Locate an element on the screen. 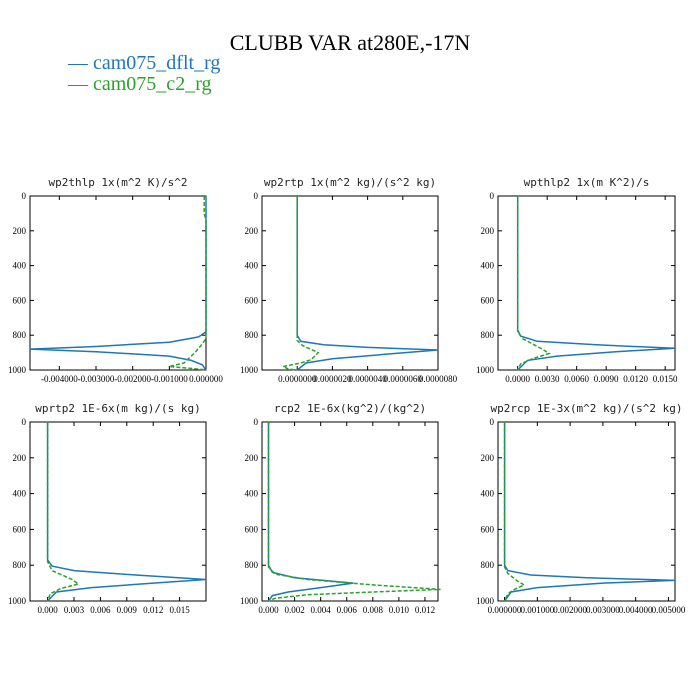 The width and height of the screenshot is (700, 700). x-tick-label: 0.003000 is located at coordinates (603, 610).